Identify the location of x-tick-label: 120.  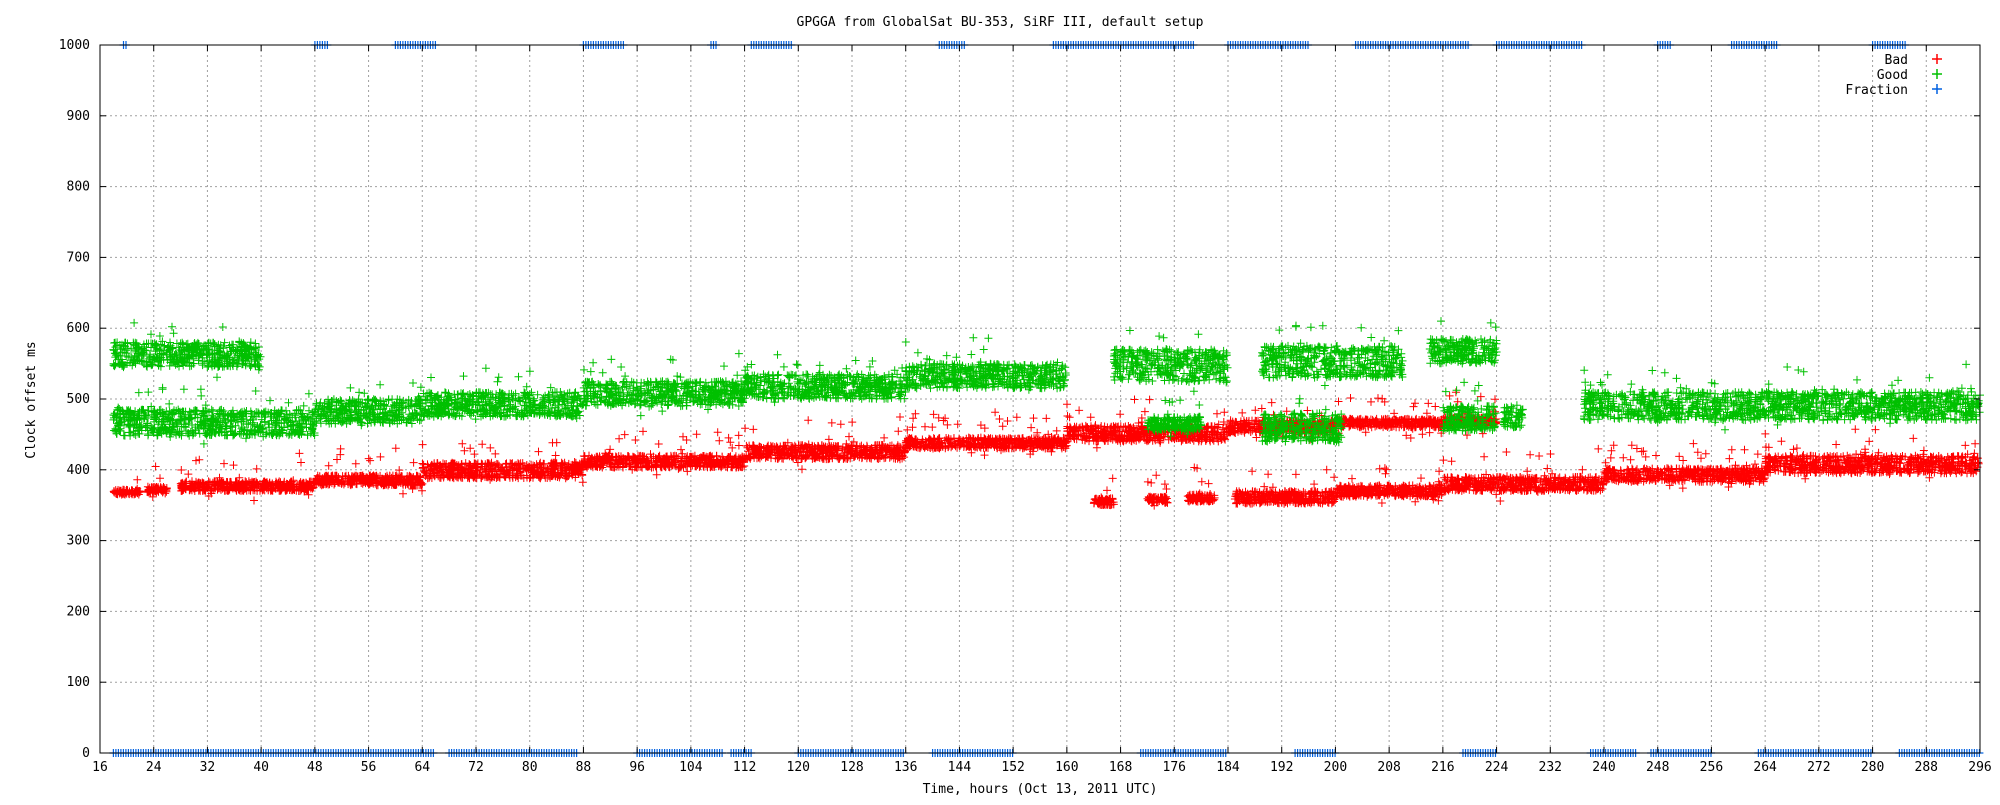
(798, 767).